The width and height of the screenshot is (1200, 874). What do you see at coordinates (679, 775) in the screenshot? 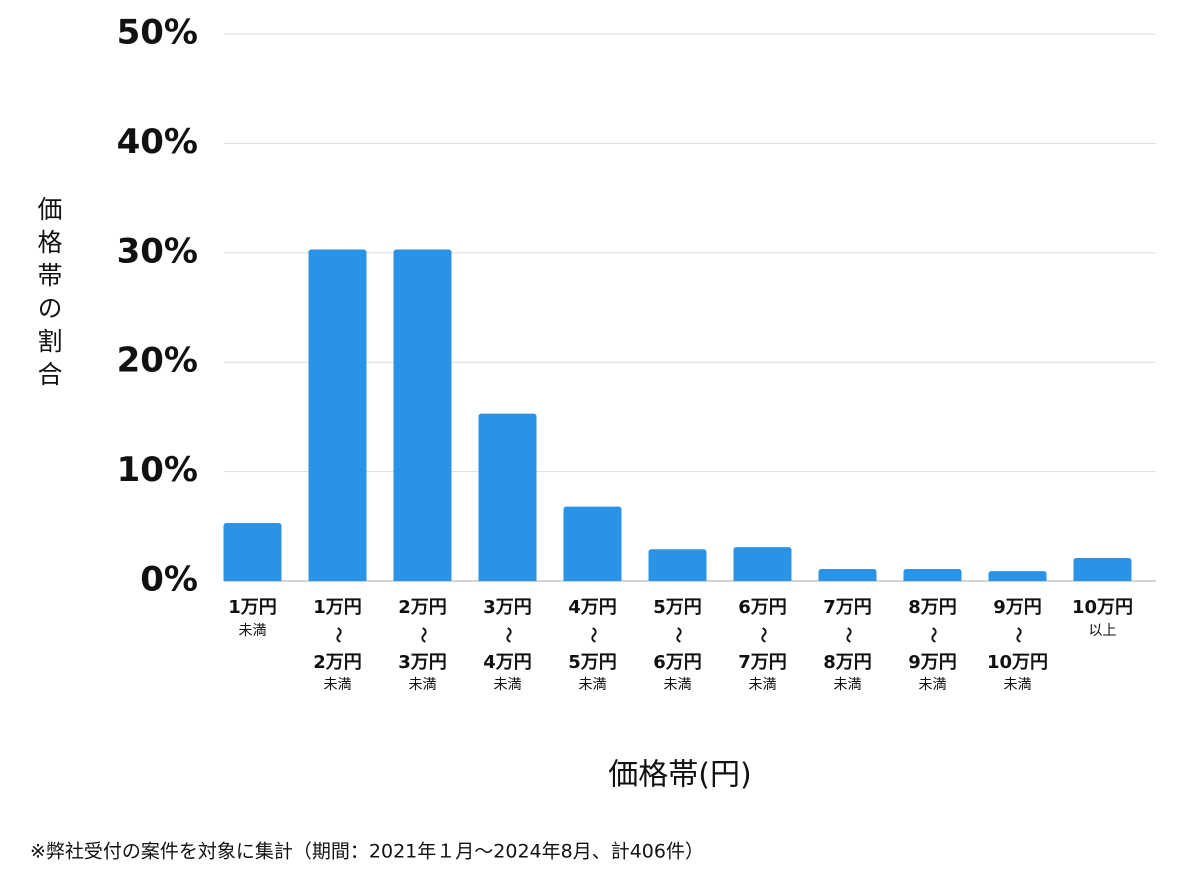
I see `x-axis-title: 価格帯(円)` at bounding box center [679, 775].